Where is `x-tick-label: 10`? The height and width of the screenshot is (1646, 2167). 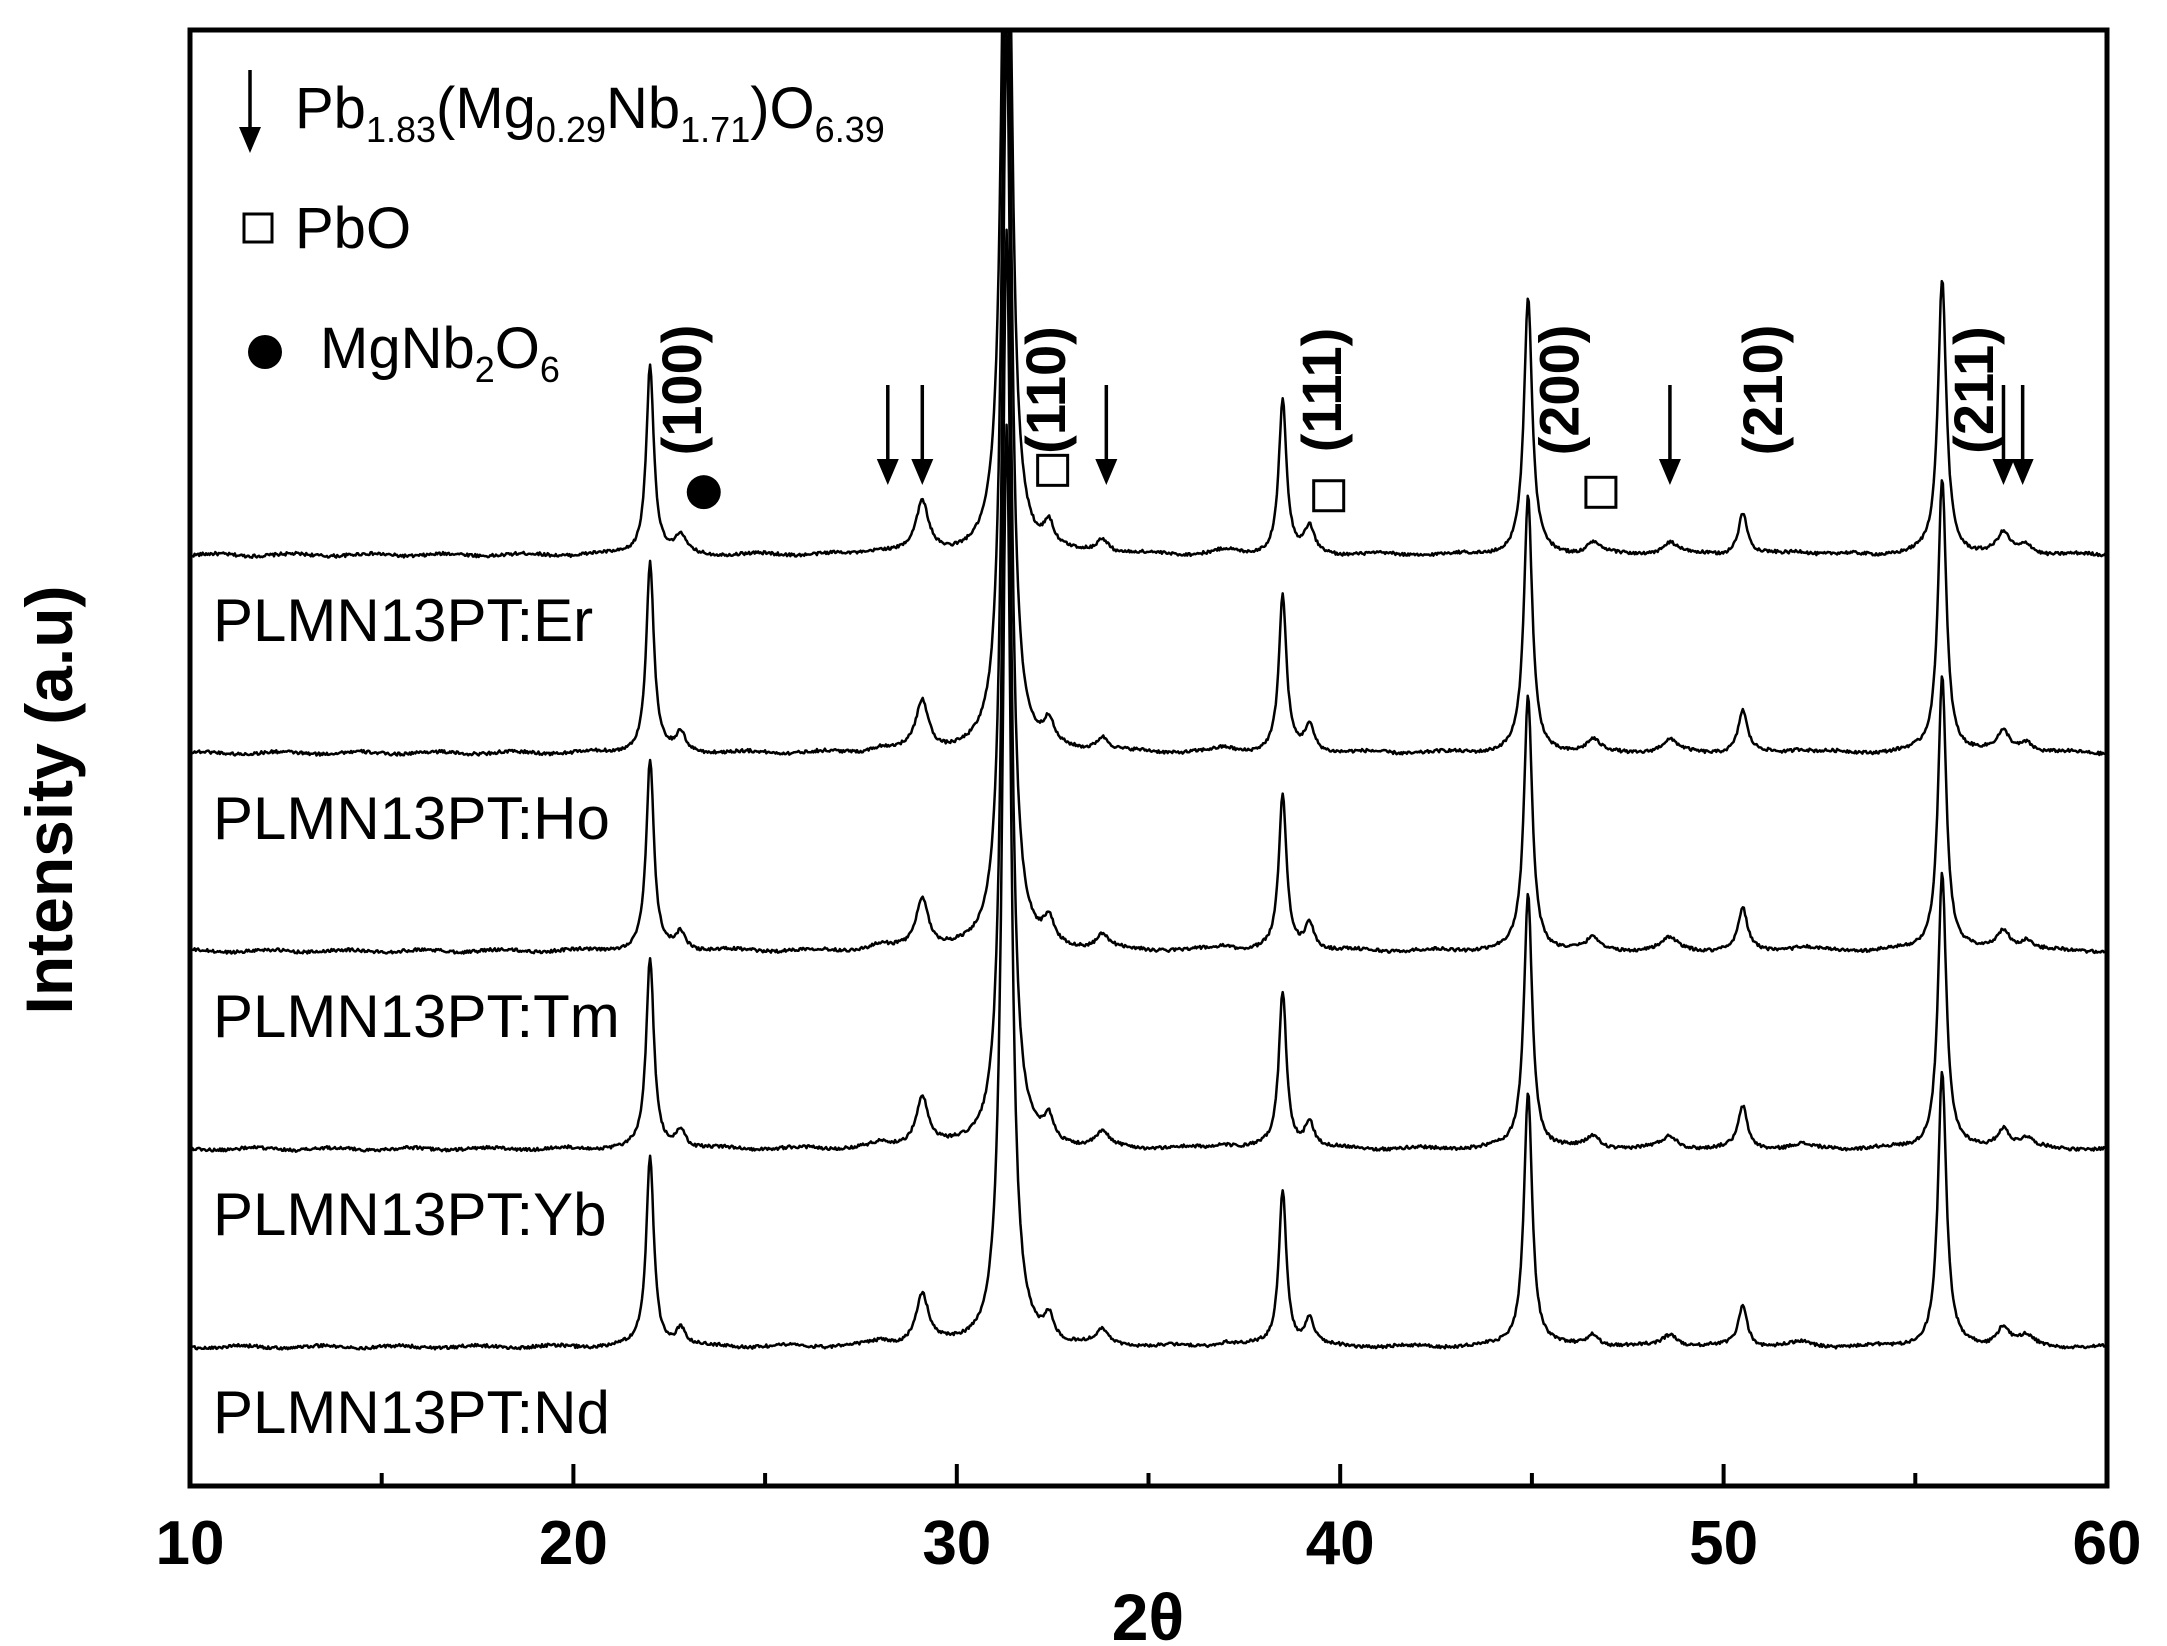
x-tick-label: 10 is located at coordinates (190, 1543).